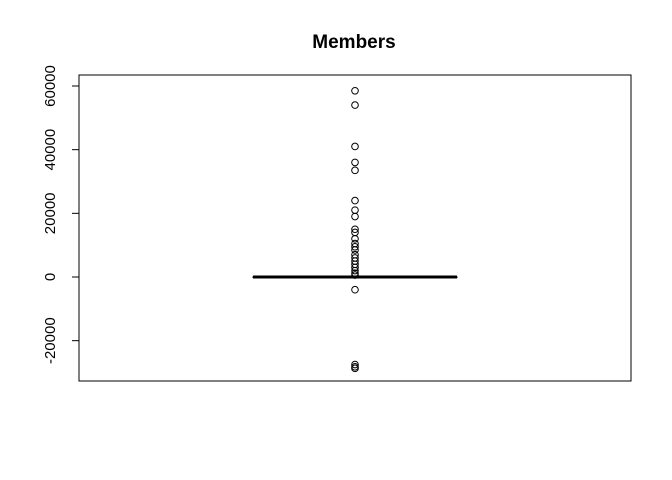  Describe the element at coordinates (60, 214) in the screenshot. I see `y-axis-ticks: -20000 0 20000 40000 60000` at that location.